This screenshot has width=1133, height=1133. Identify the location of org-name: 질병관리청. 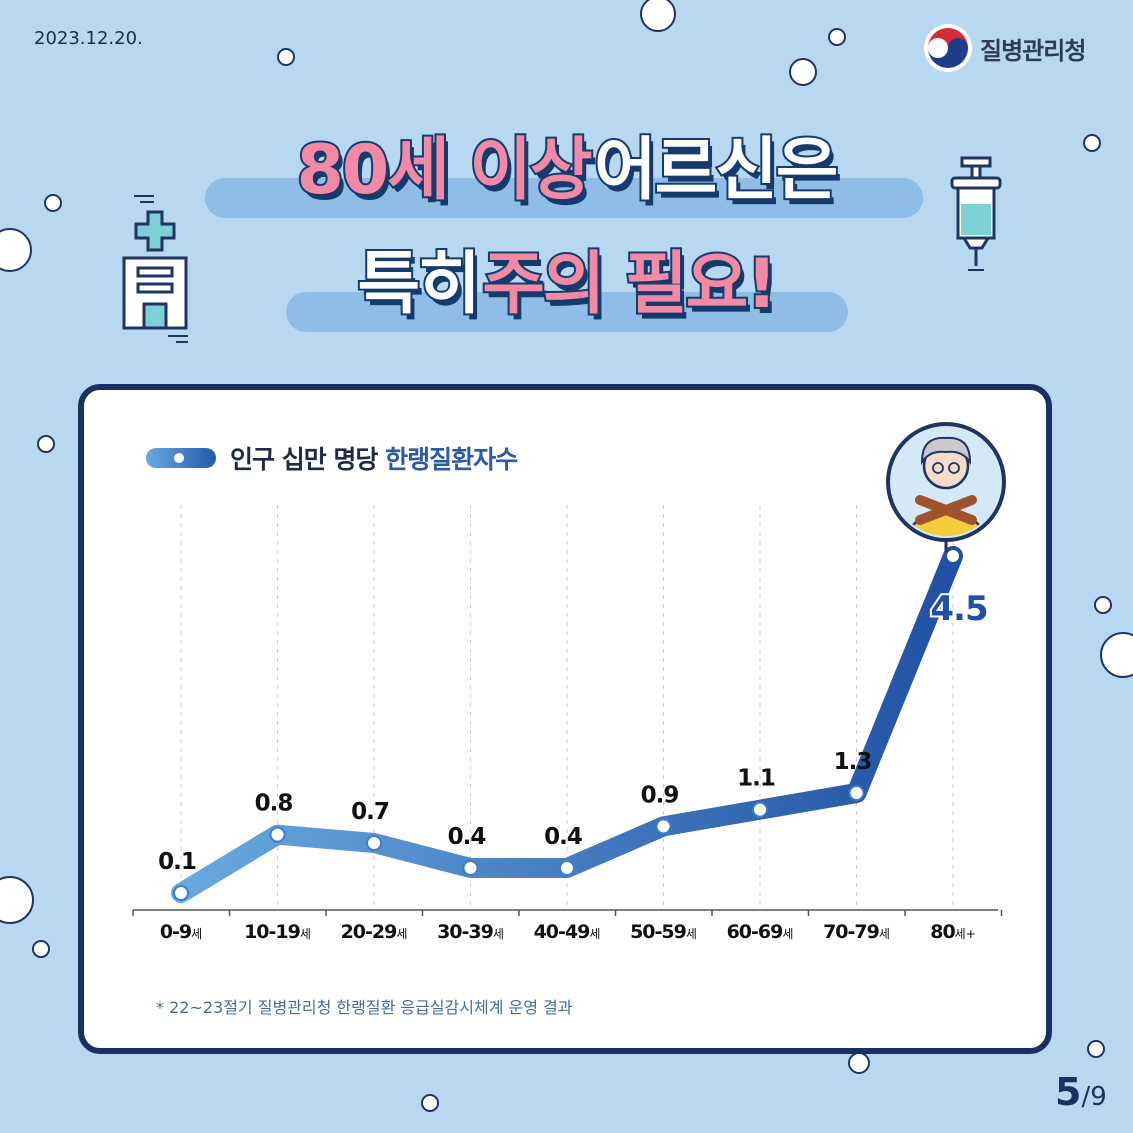
(1033, 50).